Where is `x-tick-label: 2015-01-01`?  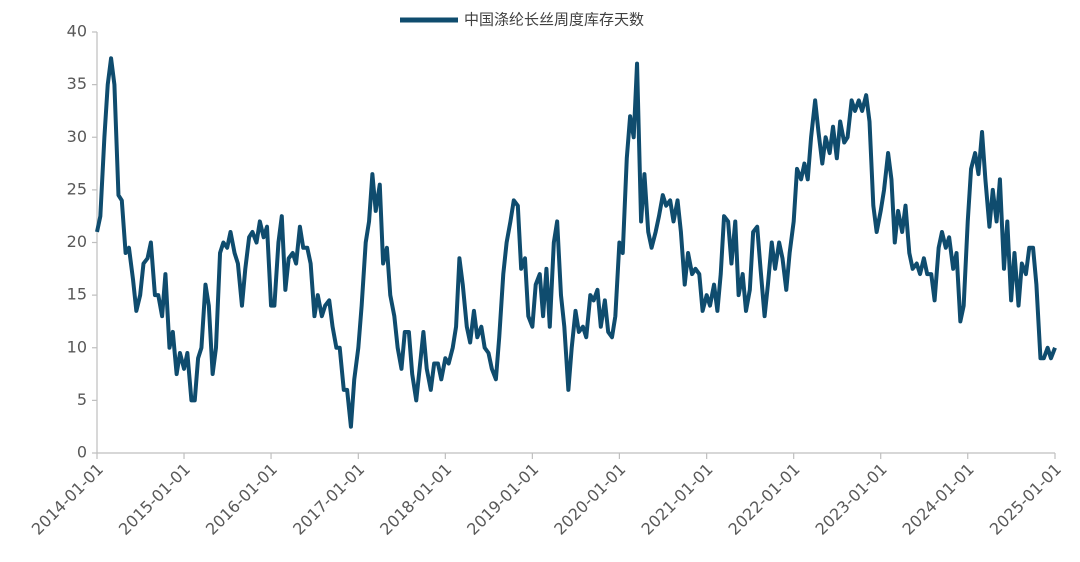
x-tick-label: 2015-01-01 is located at coordinates (154, 499).